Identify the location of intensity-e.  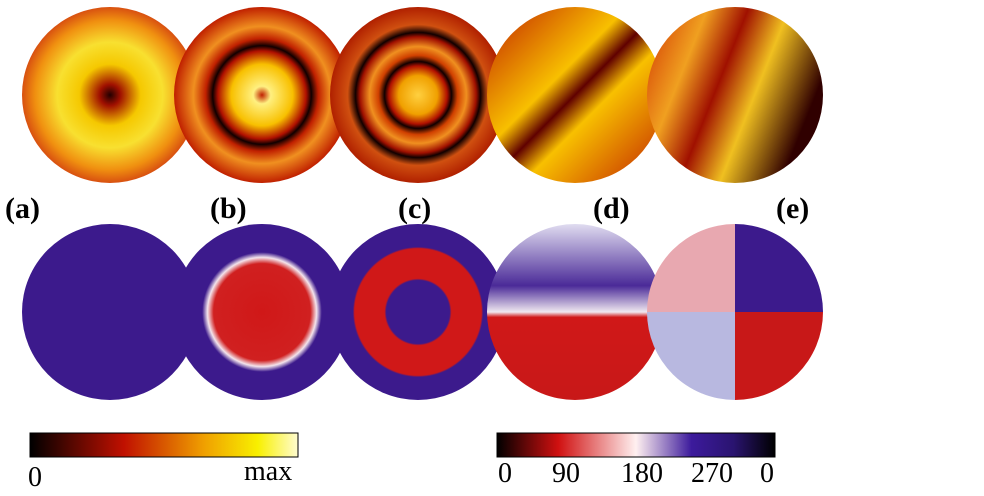
(735, 95).